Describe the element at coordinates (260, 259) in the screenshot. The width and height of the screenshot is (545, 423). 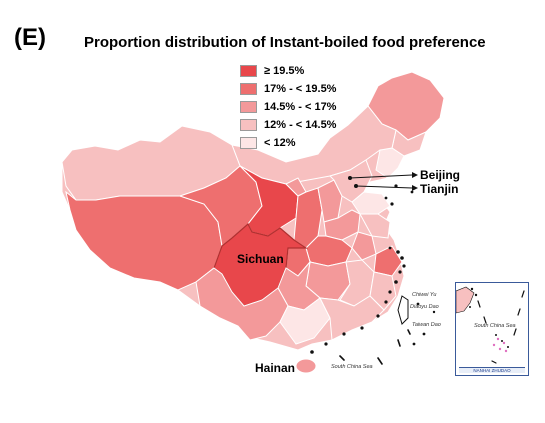
I see `sichuan-label: Sichuan` at that location.